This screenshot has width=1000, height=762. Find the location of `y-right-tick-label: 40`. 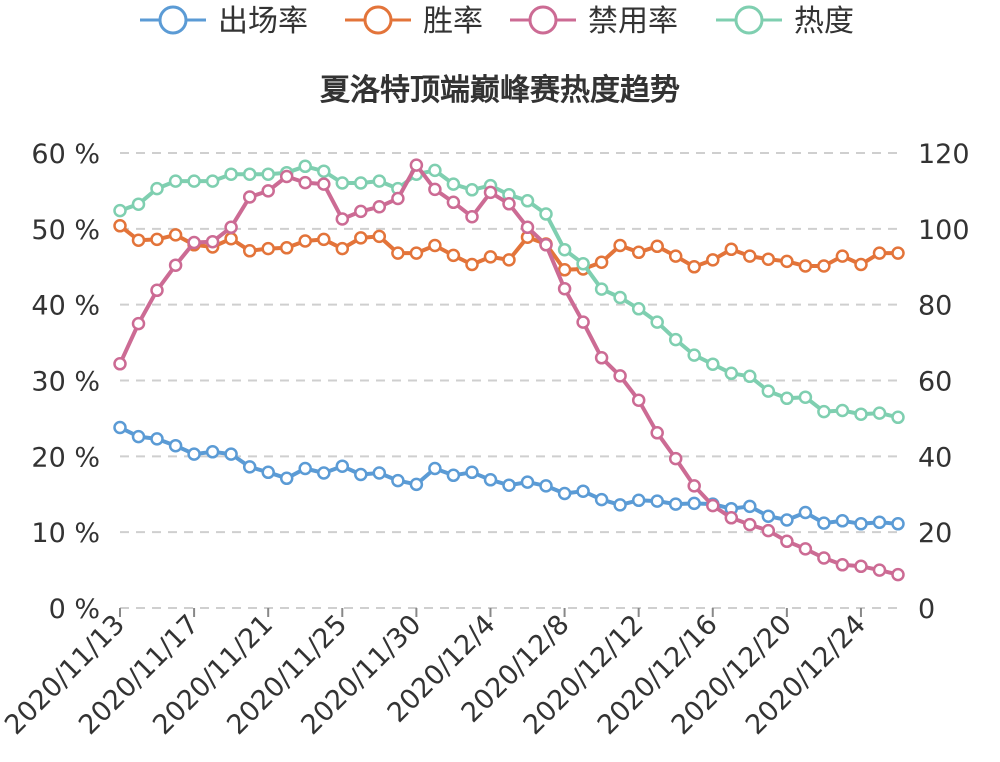

y-right-tick-label: 40 is located at coordinates (935, 457).